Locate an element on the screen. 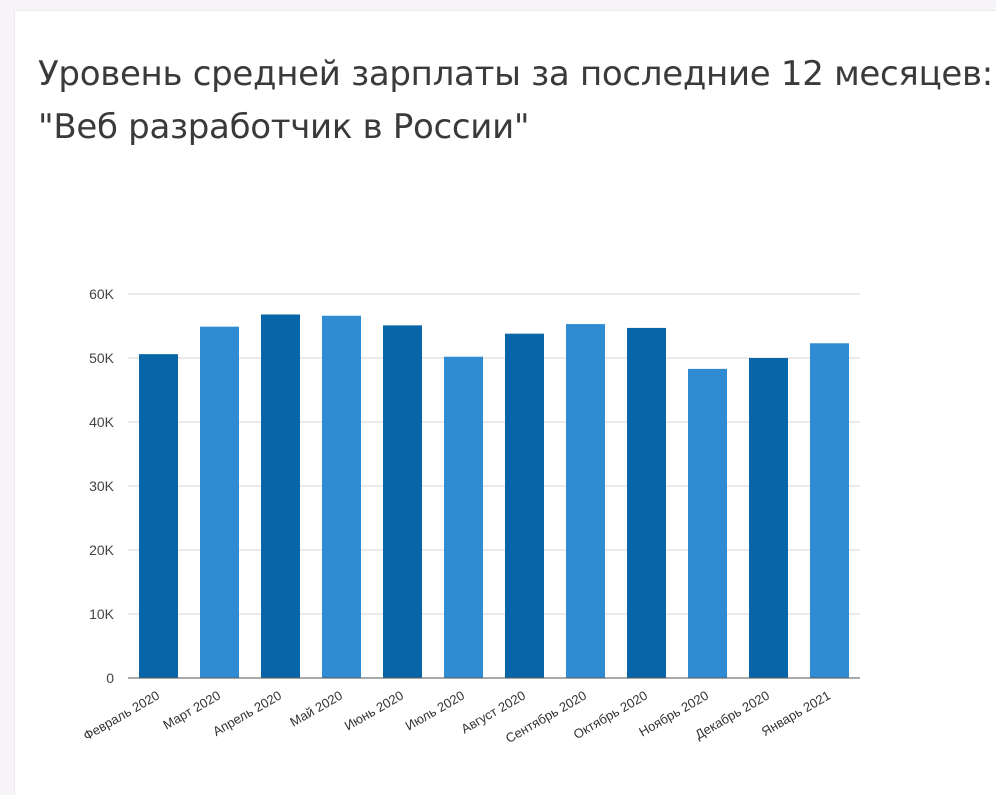  y-tick-label: 20K is located at coordinates (102, 550).